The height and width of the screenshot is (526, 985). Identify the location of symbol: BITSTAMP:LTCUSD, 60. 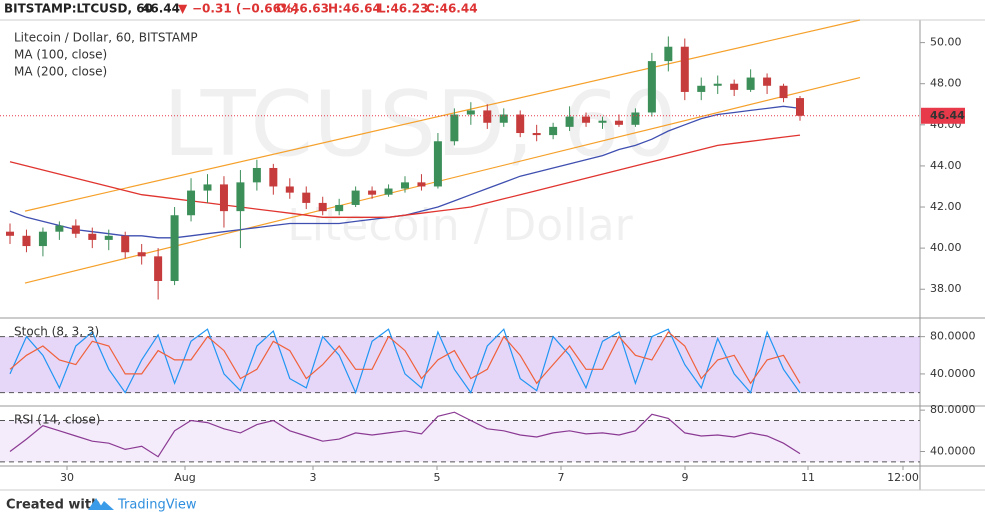
(78, 9).